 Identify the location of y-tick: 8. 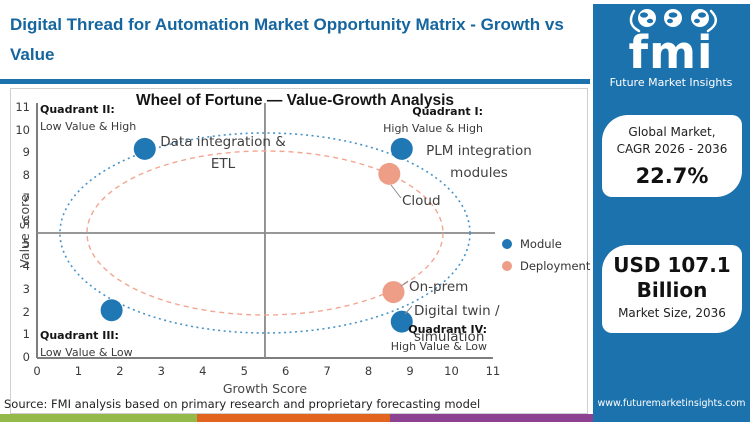
(26, 175).